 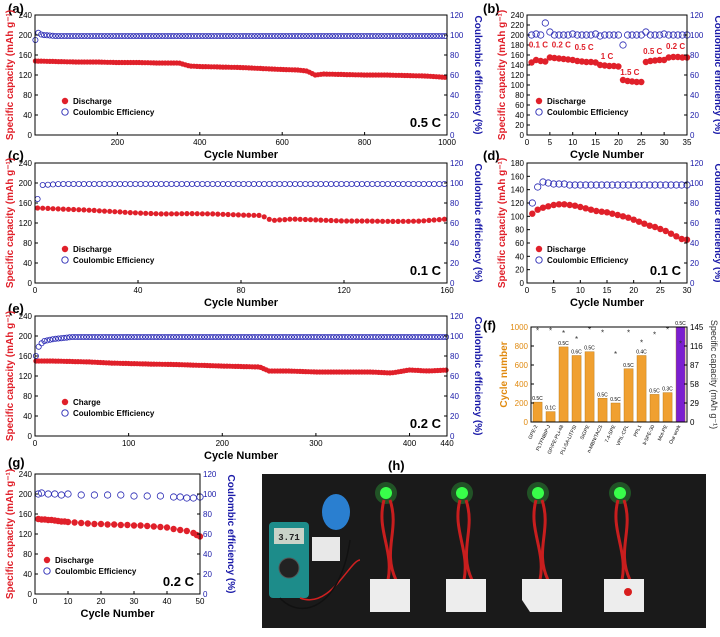 I want to click on bar-value-label: 0.4C, so click(x=641, y=353).